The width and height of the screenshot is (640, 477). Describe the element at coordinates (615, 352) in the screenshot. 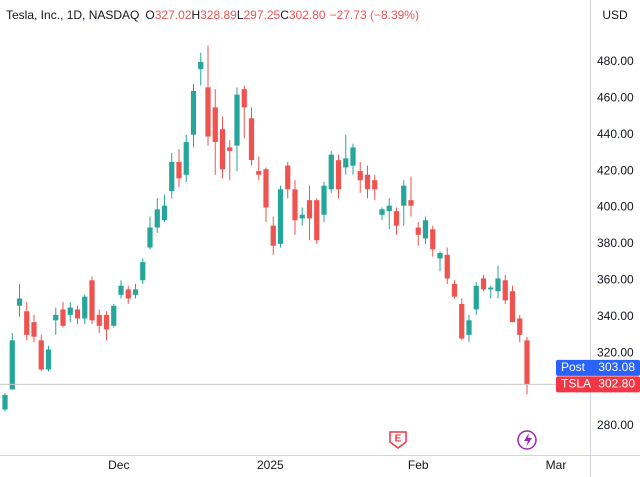

I see `y-tick-label: 320.00` at that location.